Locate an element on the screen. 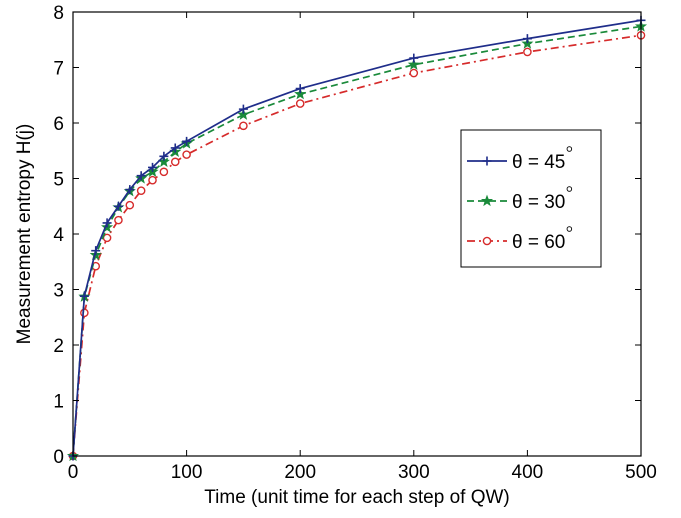 The image size is (681, 518). y-tick-label: 7 is located at coordinates (58, 69).